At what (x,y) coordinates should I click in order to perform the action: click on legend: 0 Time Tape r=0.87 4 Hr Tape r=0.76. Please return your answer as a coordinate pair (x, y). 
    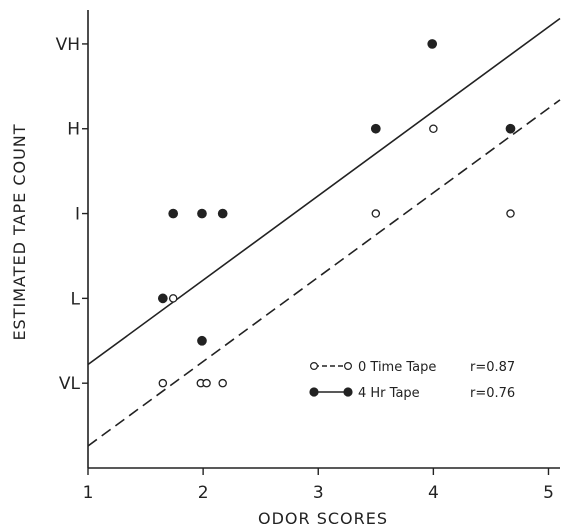
    Looking at the image, I should click on (412, 380).